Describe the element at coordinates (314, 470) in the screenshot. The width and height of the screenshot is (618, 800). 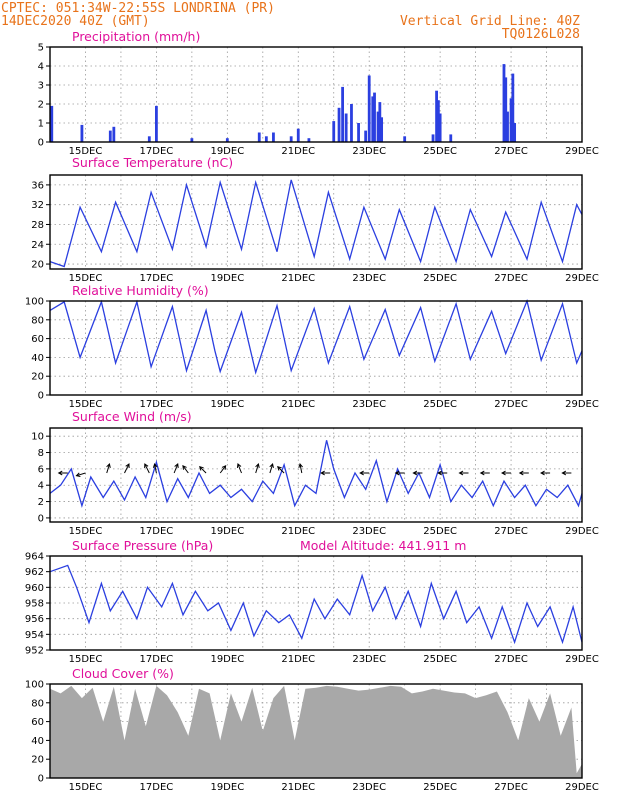
I see `wind-arrows` at that location.